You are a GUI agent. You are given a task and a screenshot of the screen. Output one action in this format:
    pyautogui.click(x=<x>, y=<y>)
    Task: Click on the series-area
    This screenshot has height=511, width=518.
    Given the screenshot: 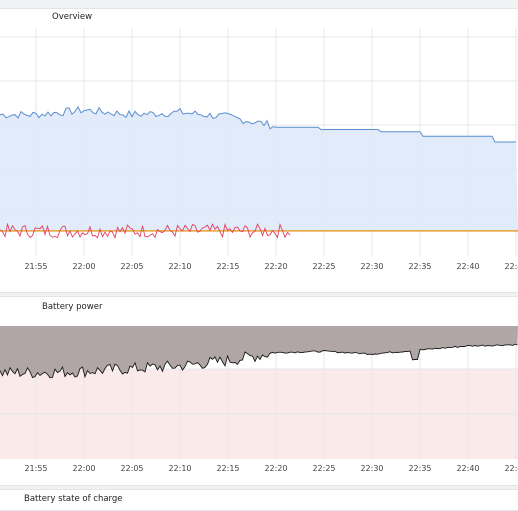 What is the action you would take?
    pyautogui.click(x=259, y=352)
    